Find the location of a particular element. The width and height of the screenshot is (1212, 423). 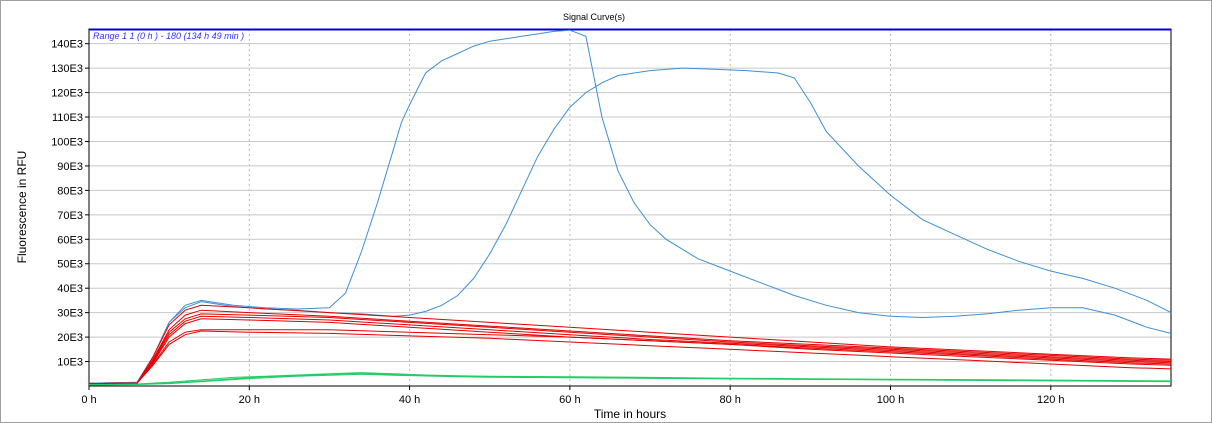

y-tick-label: 130E3 is located at coordinates (67, 69).